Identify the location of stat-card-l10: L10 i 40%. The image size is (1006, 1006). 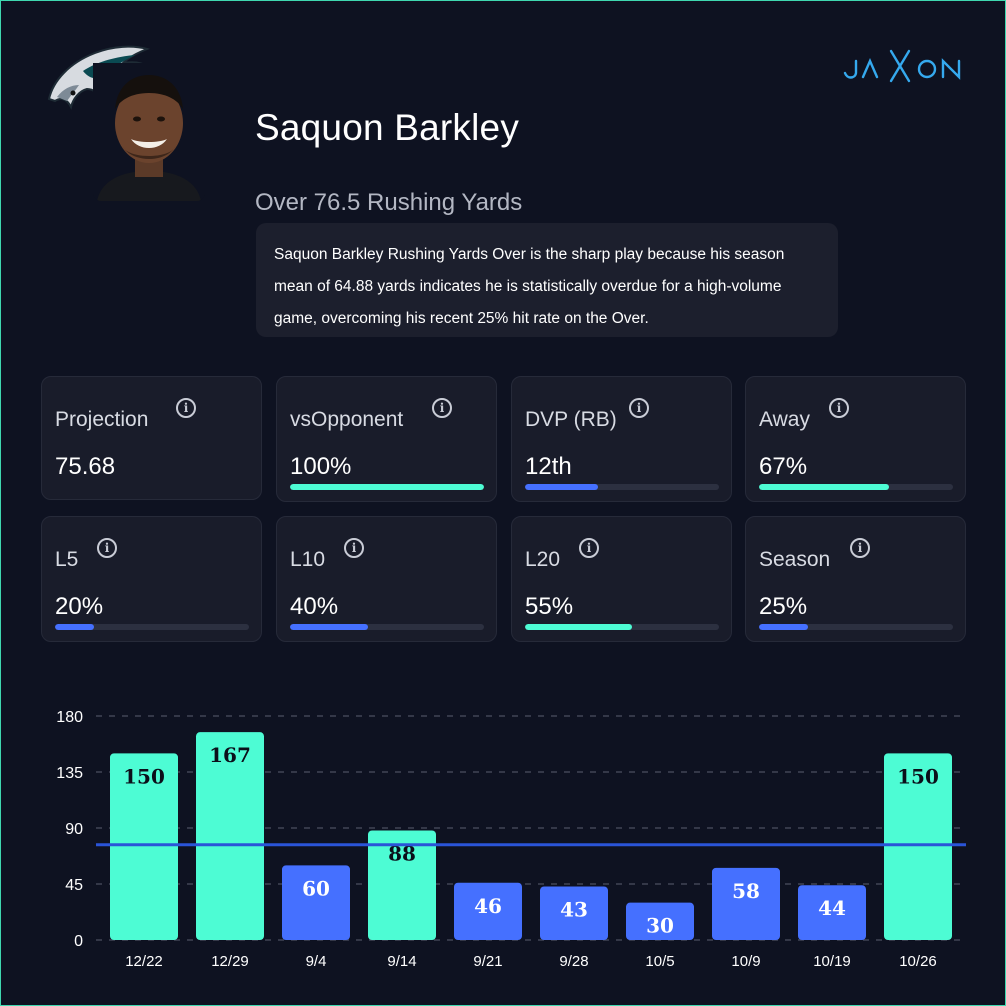
(386, 579).